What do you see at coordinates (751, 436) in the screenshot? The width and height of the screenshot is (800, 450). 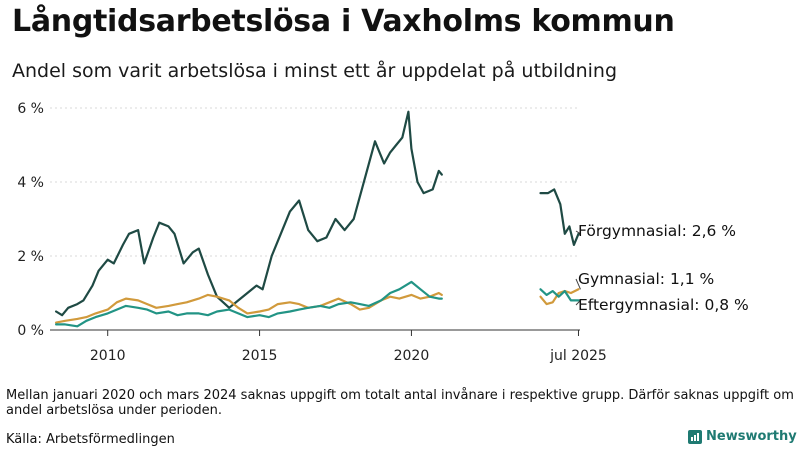 I see `newsworthy-logo-text: Newsworthy` at bounding box center [751, 436].